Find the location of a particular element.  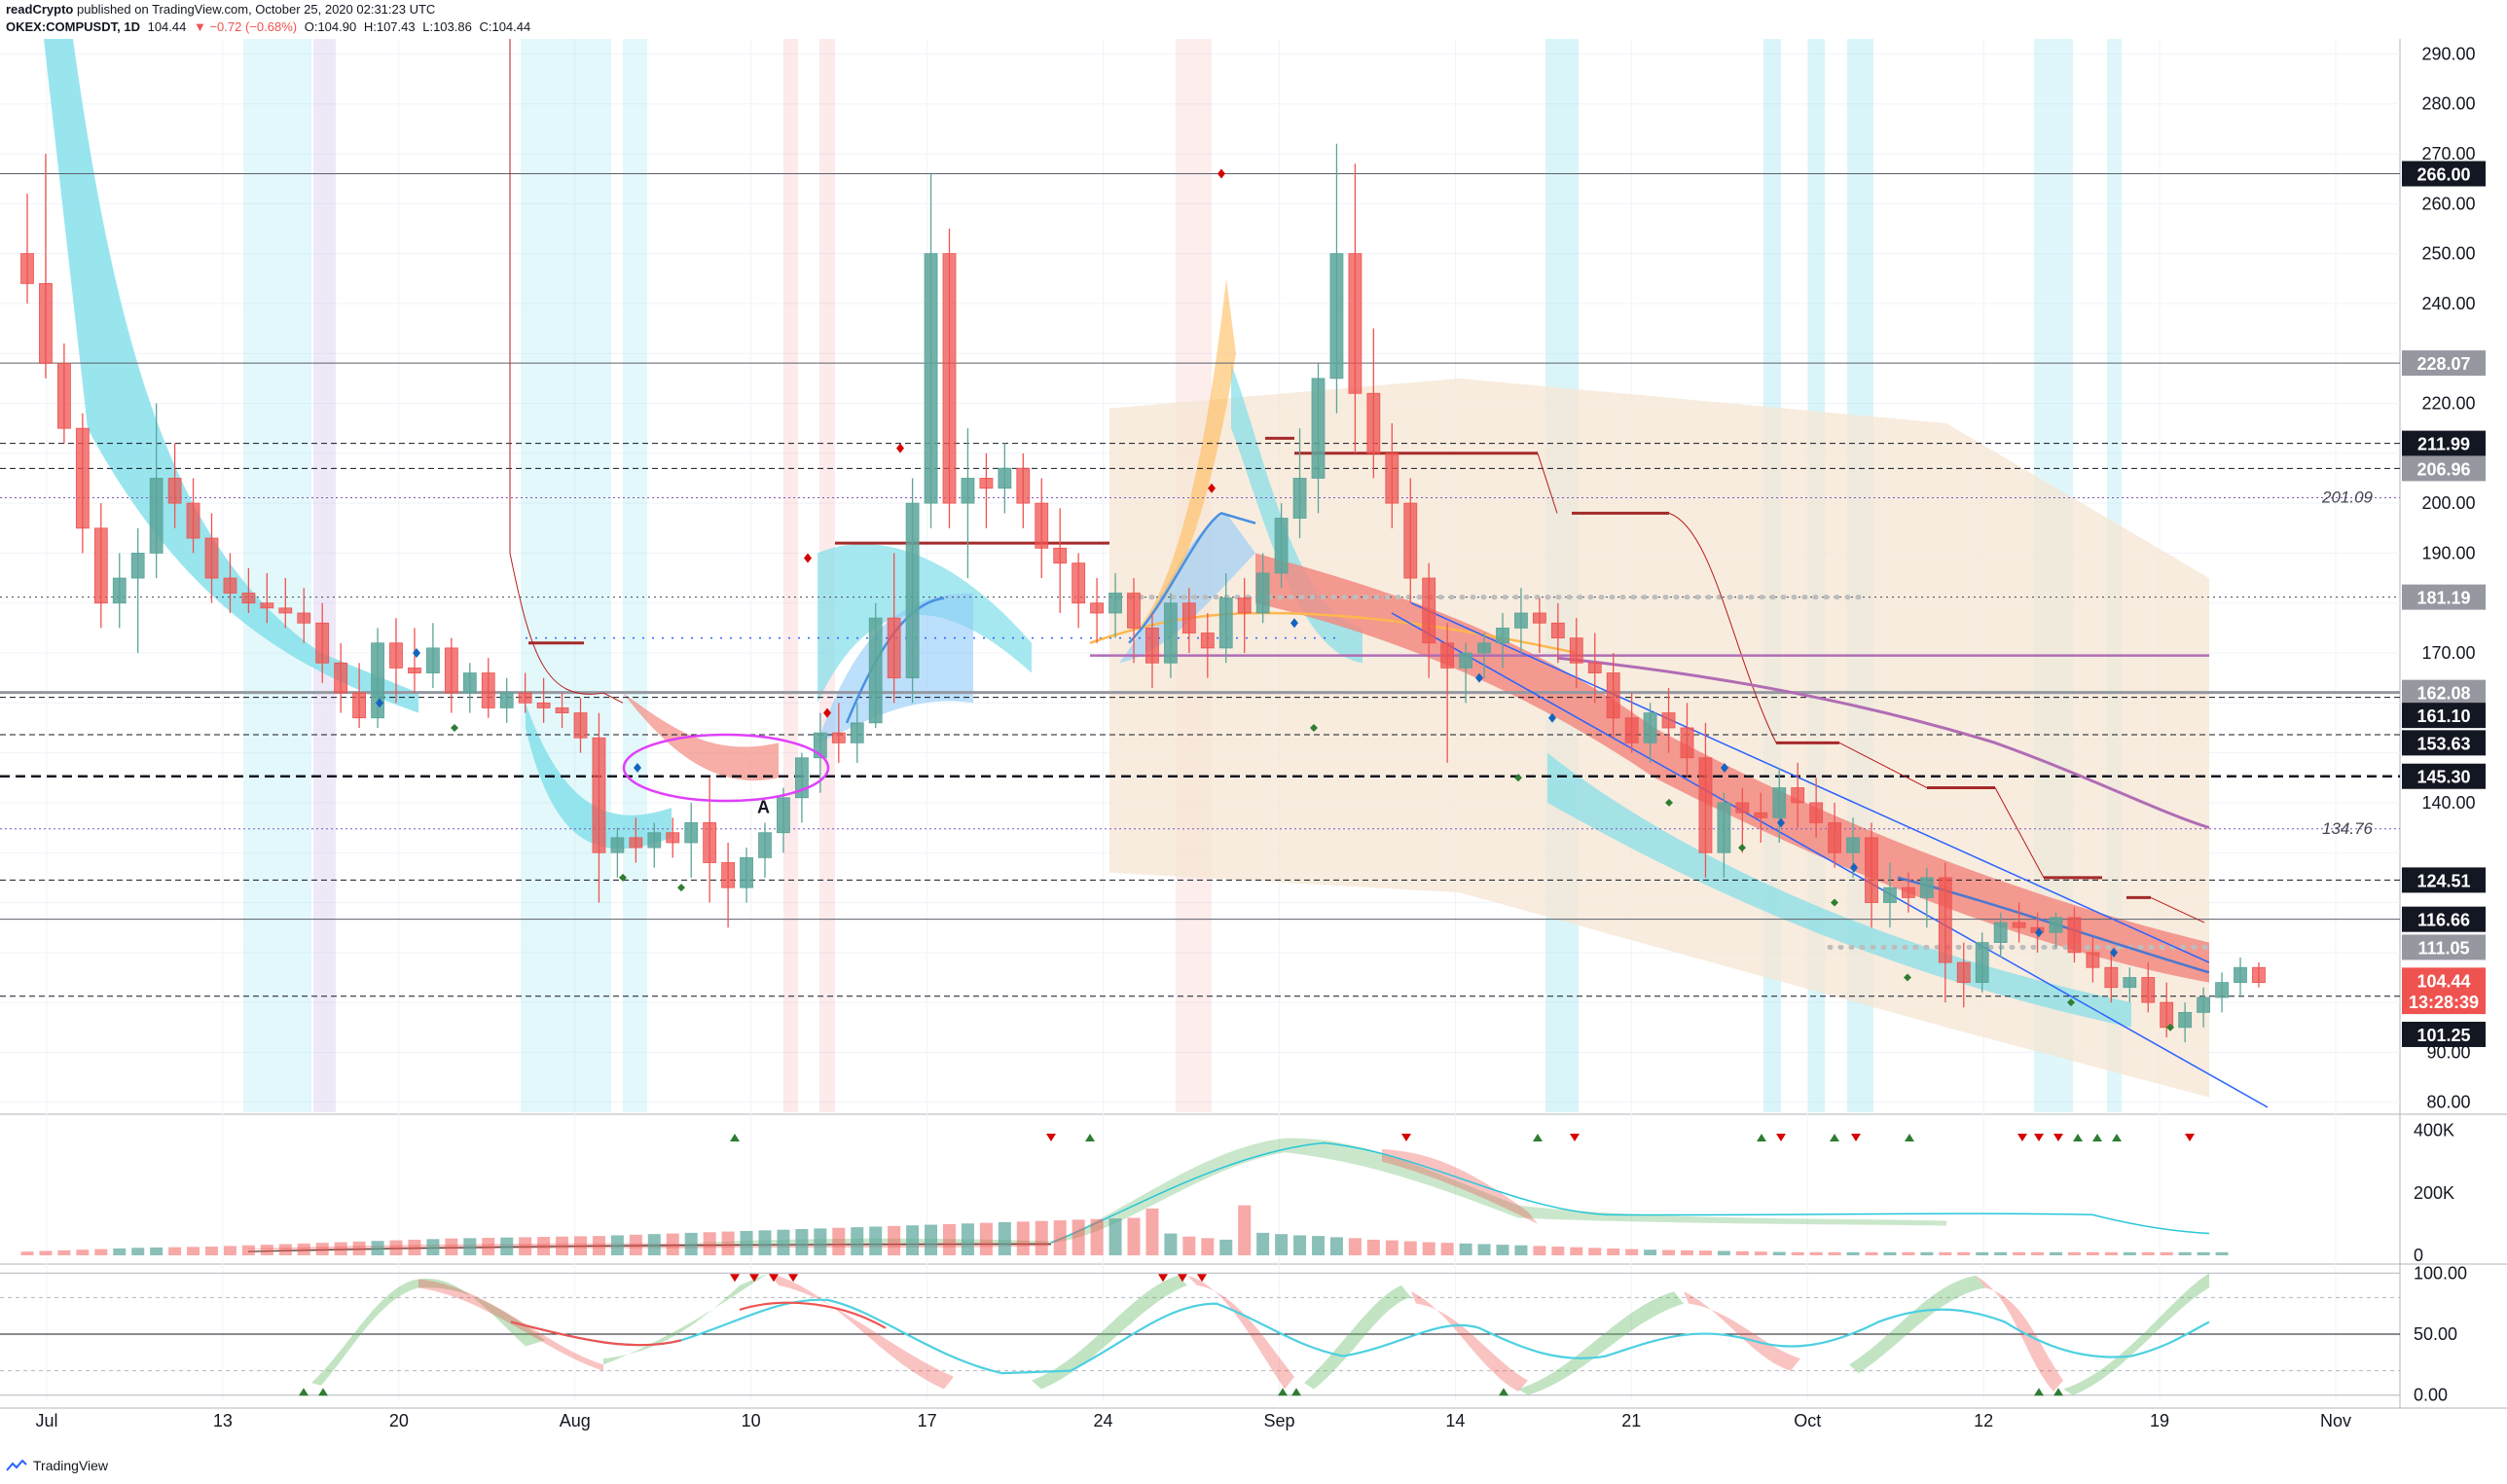

ohlc-low: L:103.86 is located at coordinates (447, 26).